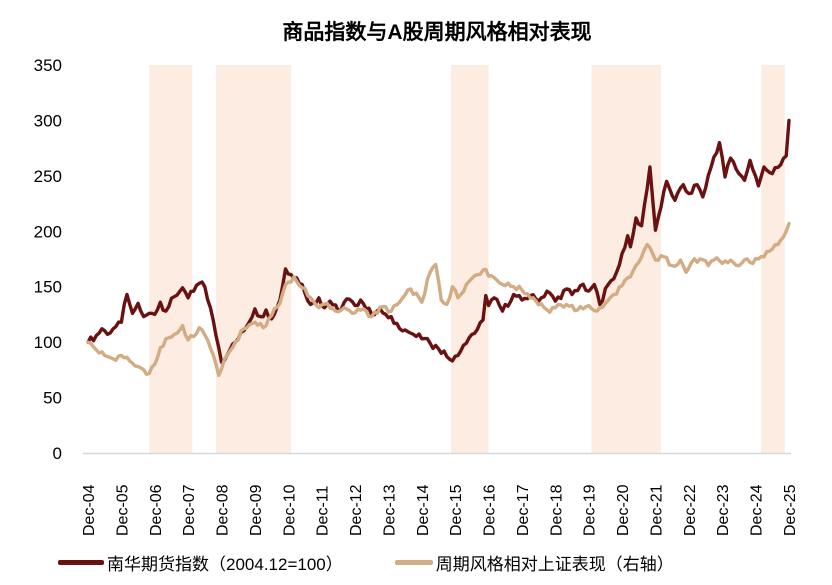 This screenshot has width=832, height=585. Describe the element at coordinates (48, 287) in the screenshot. I see `y-tick-label: 150` at that location.